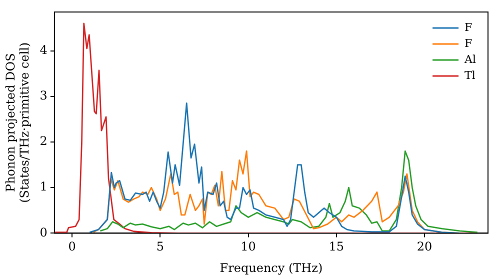  I want to click on y-tick-label: 3, so click(44, 95).